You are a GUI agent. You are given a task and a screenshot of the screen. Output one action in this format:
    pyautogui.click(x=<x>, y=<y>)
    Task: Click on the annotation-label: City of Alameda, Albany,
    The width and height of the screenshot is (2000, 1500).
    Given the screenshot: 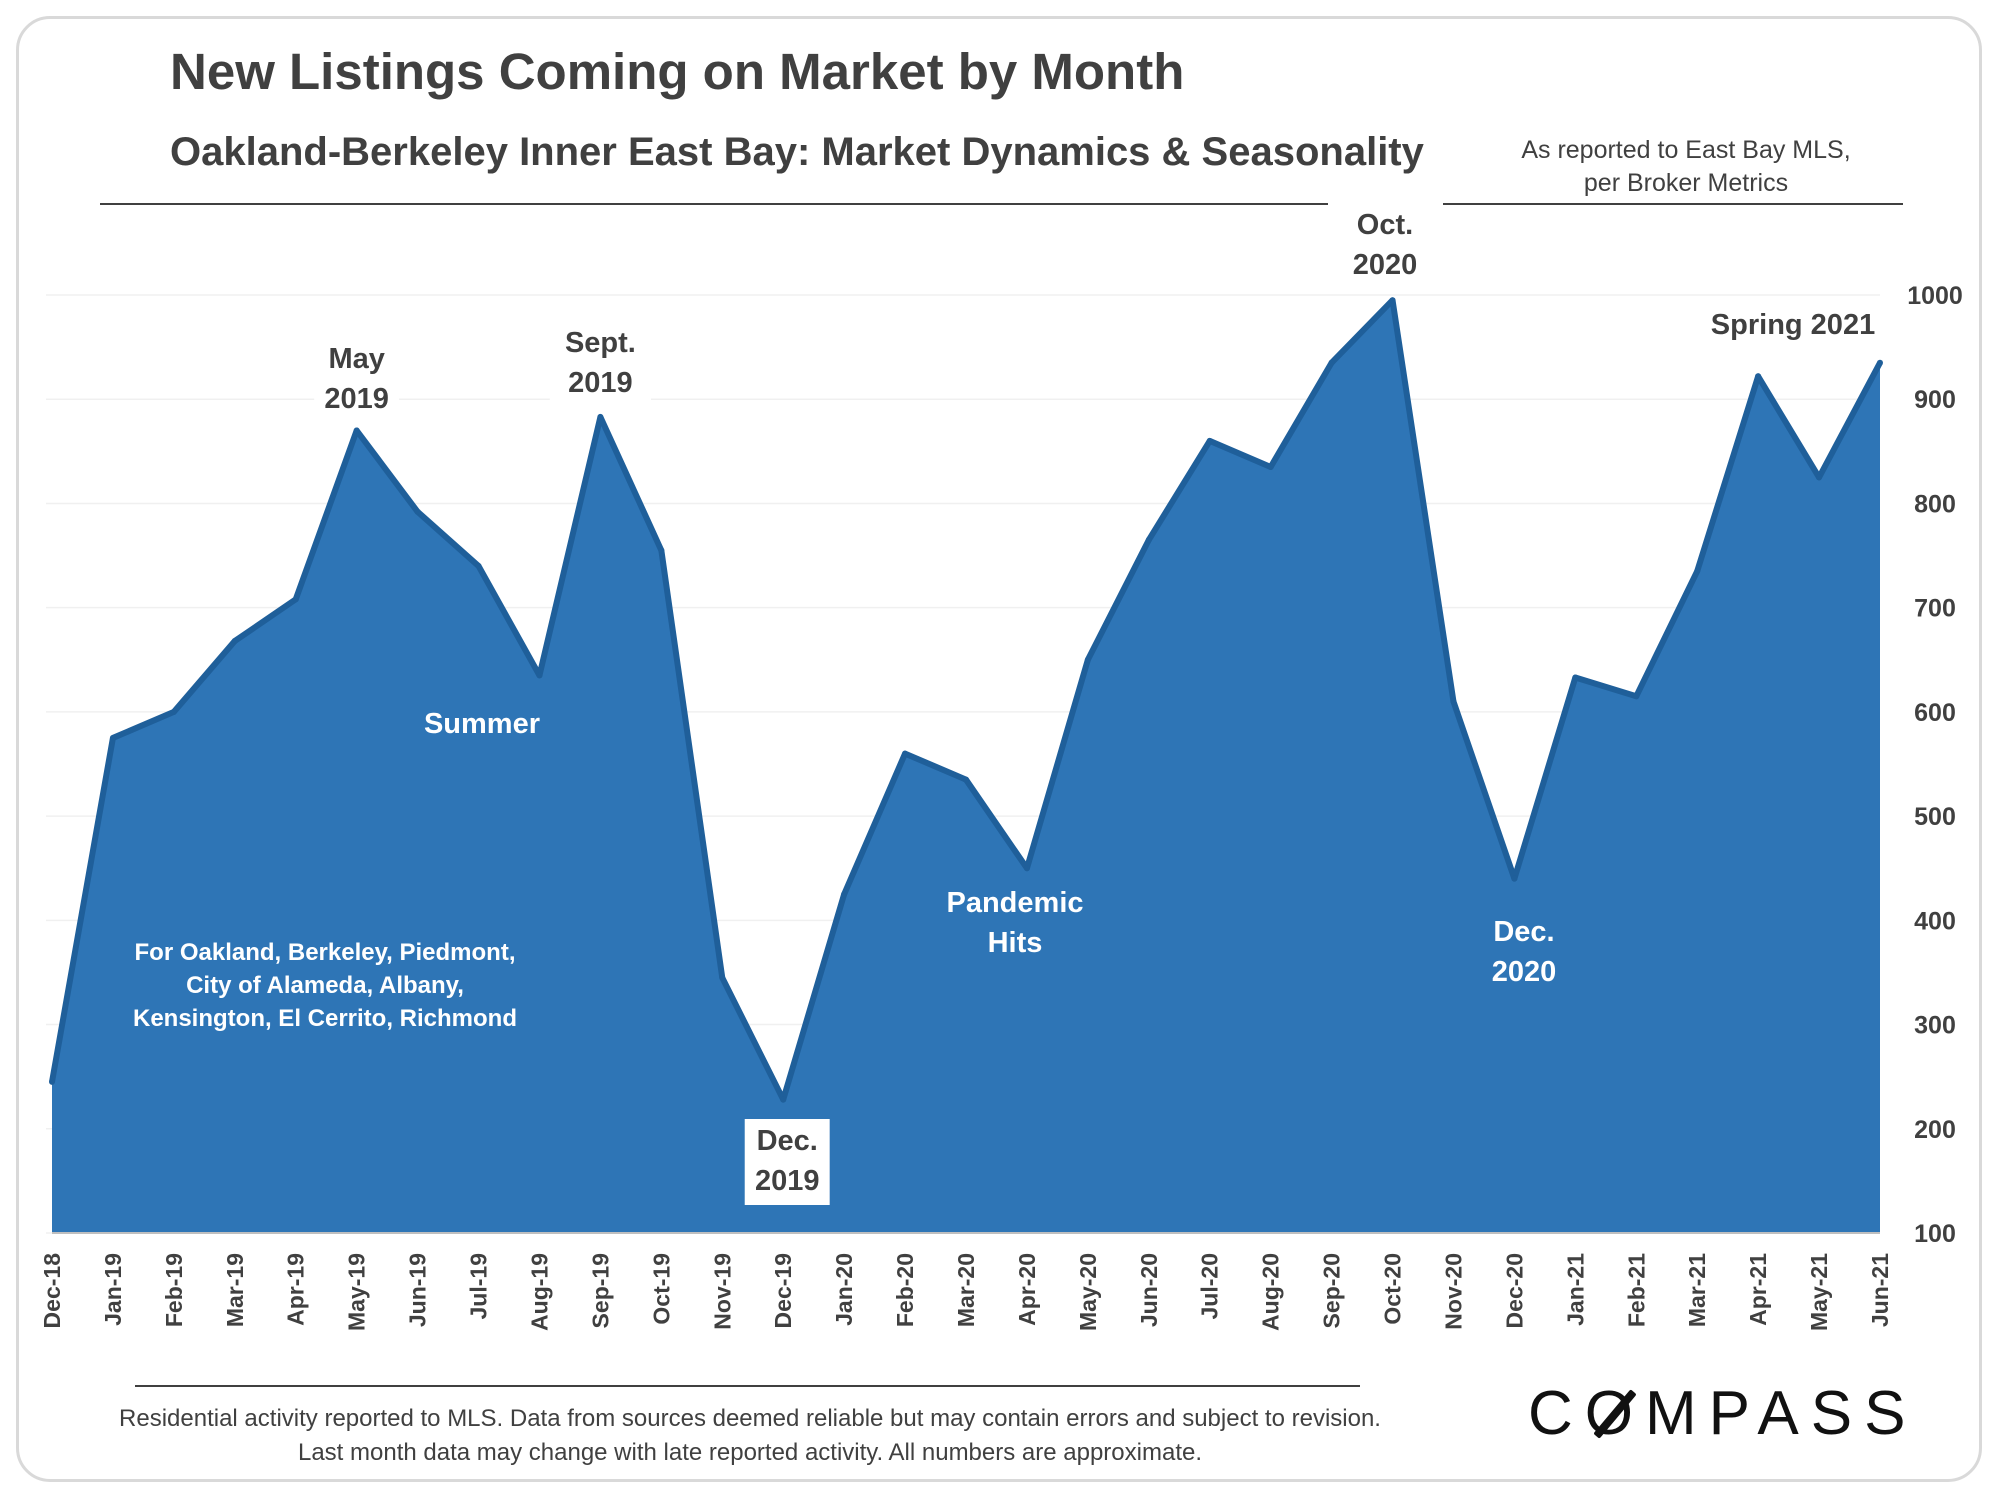 What is the action you would take?
    pyautogui.click(x=325, y=985)
    